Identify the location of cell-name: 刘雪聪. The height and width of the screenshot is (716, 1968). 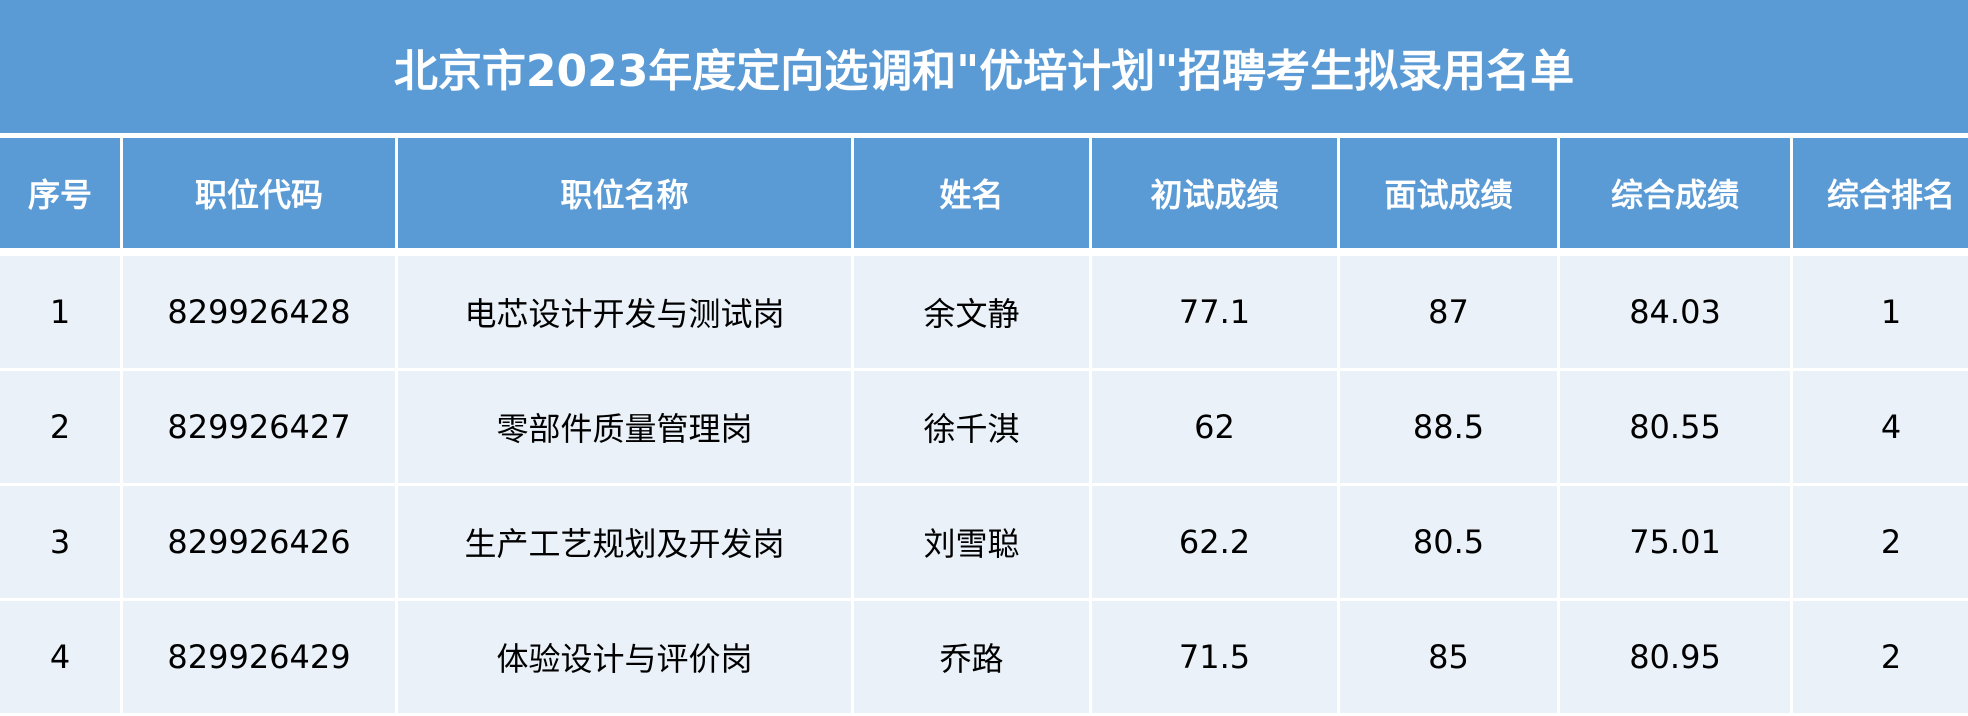
(971, 542).